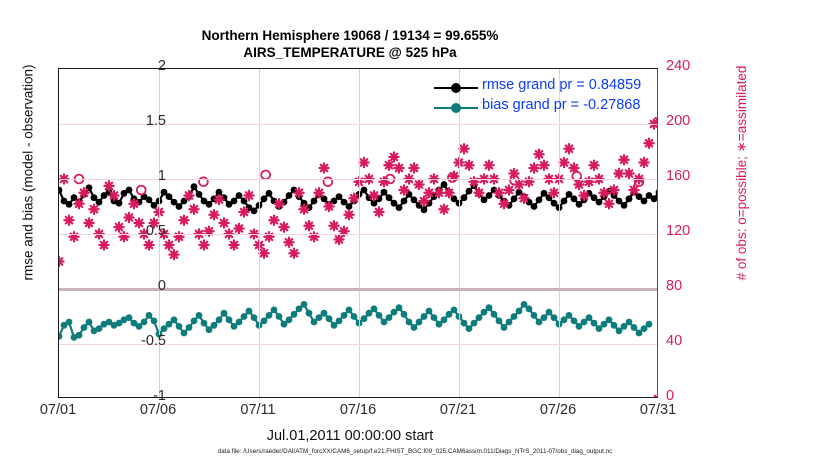  What do you see at coordinates (658, 410) in the screenshot?
I see `x-axis-tick-label: 07/31` at bounding box center [658, 410].